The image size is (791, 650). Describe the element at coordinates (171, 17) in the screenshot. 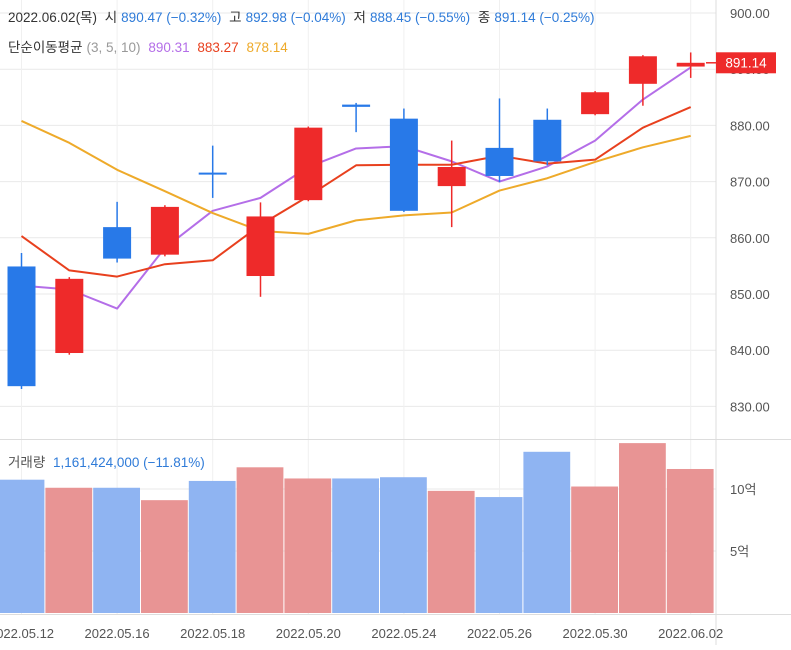

I see `open-value: 890.47 (−0.32%)` at that location.